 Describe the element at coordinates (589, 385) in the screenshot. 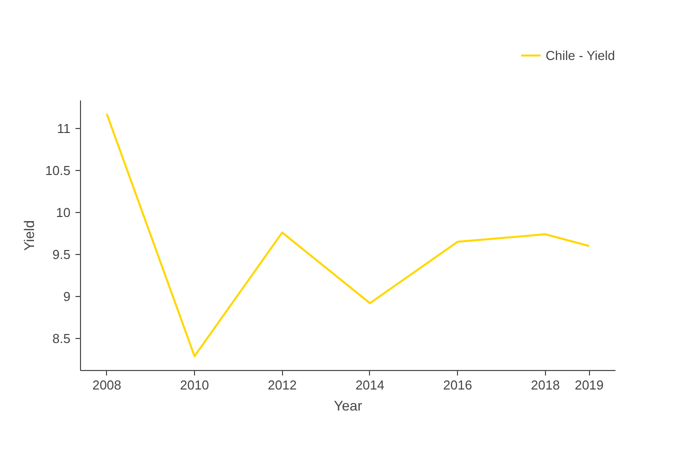

I see `x-tick-label: 2019` at that location.